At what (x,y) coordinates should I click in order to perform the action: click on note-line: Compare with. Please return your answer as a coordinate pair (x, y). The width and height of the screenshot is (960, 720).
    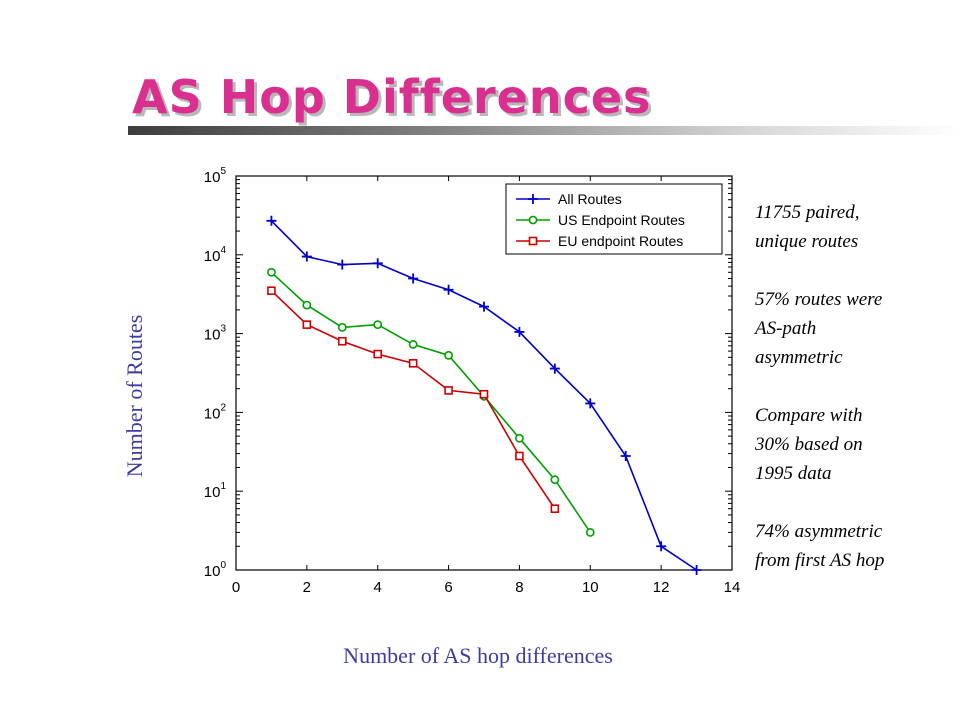
    Looking at the image, I should click on (809, 415).